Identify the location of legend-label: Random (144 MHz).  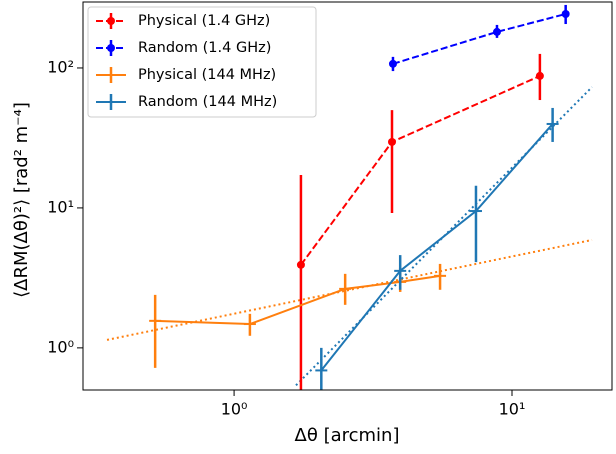
(207, 102).